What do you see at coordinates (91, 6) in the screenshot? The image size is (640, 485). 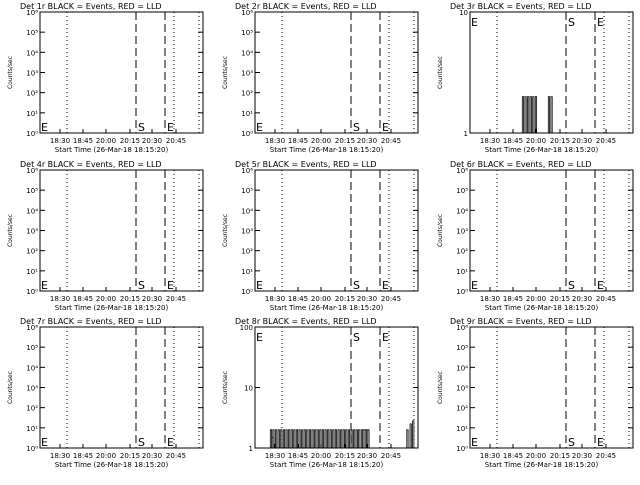 I see `panel-title: Det 1r BLACK = Events, RED = LLD` at bounding box center [91, 6].